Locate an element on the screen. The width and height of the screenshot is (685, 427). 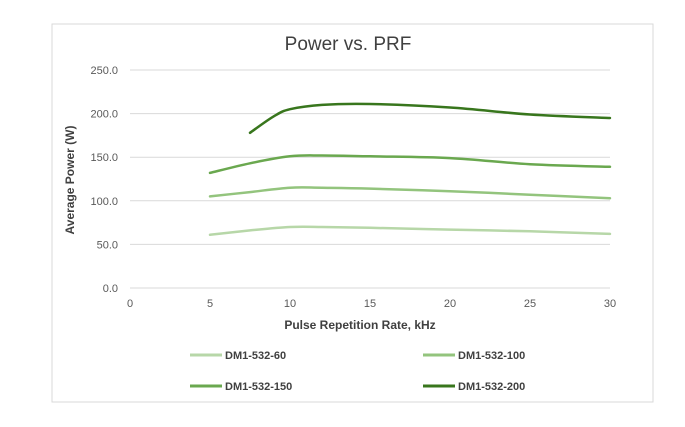
legend-label: DM1-532-60 is located at coordinates (255, 356).